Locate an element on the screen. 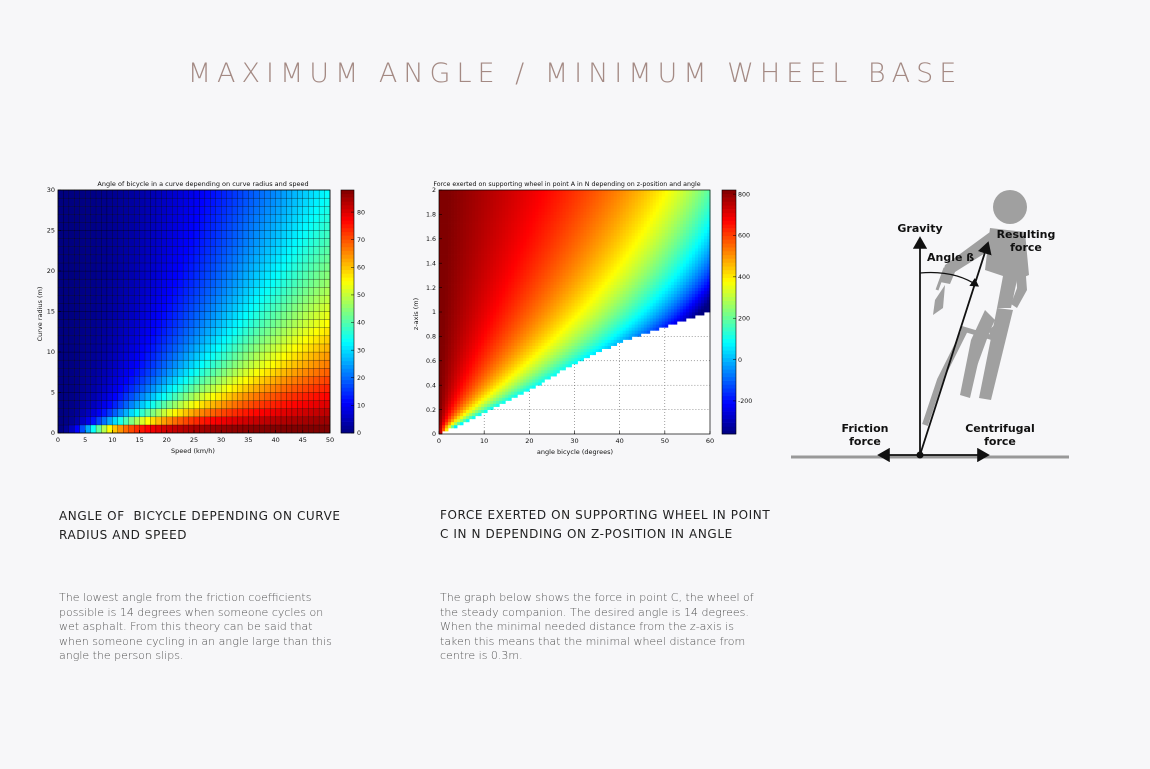 The width and height of the screenshot is (1150, 769). x-tick-label: 10 is located at coordinates (112, 440).